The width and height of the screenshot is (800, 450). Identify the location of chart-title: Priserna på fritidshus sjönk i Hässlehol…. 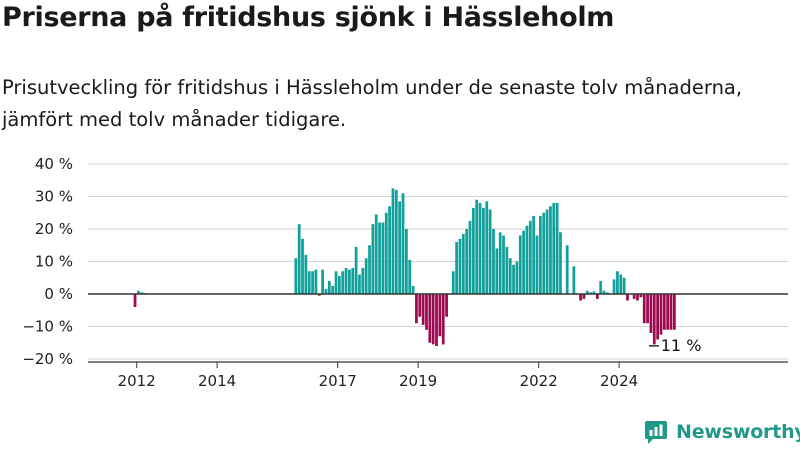
(308, 17).